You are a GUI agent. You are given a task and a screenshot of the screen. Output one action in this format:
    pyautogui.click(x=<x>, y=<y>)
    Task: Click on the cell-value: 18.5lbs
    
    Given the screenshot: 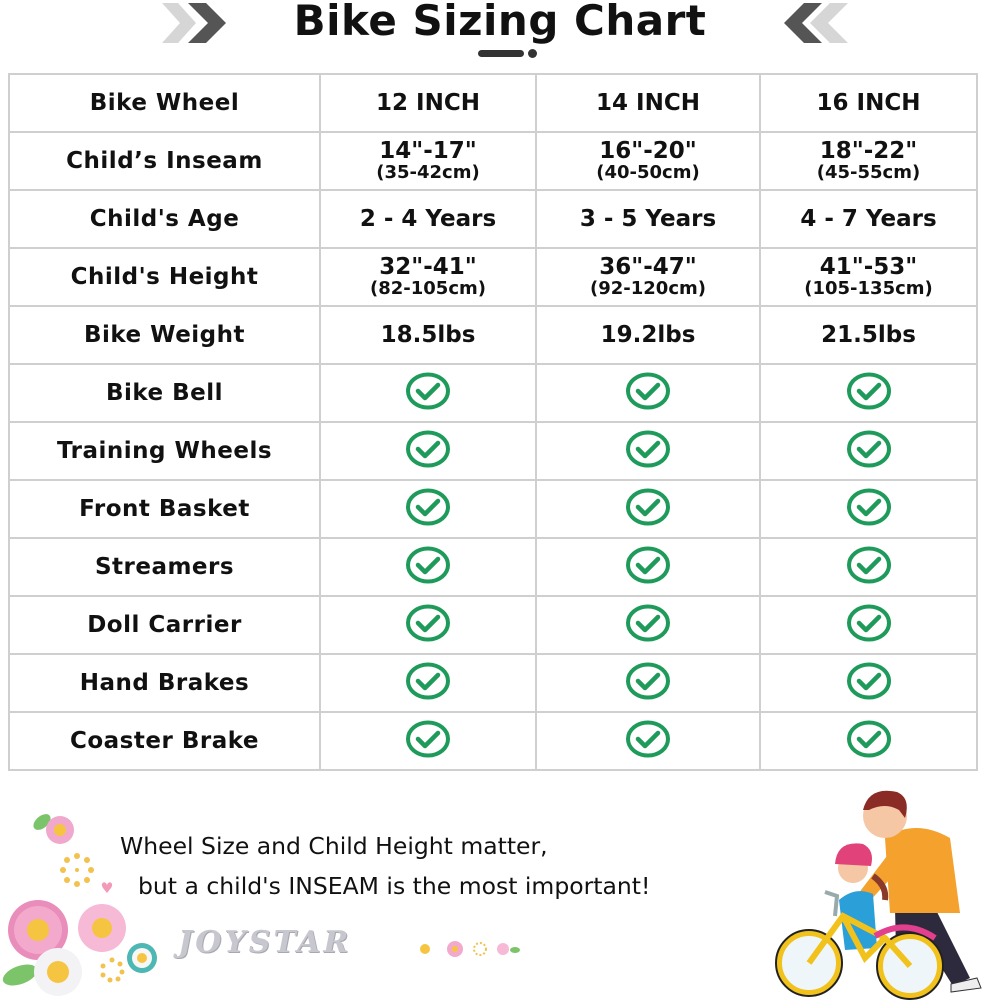 What is the action you would take?
    pyautogui.click(x=428, y=335)
    